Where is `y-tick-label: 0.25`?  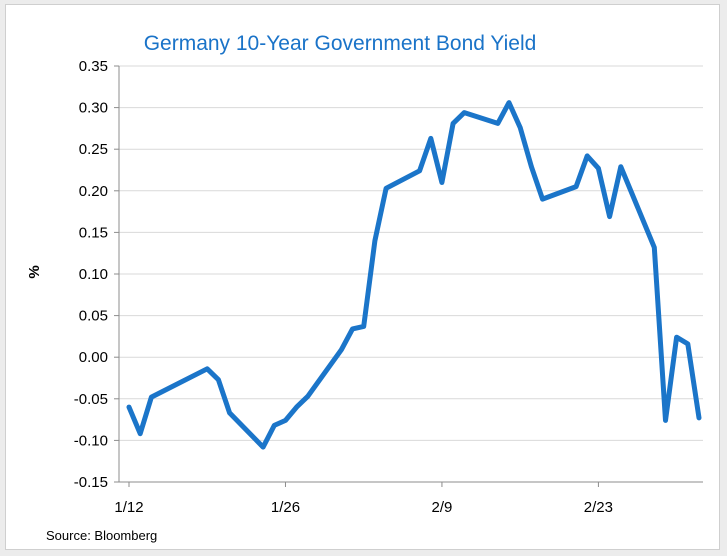
y-tick-label: 0.25 is located at coordinates (93, 149).